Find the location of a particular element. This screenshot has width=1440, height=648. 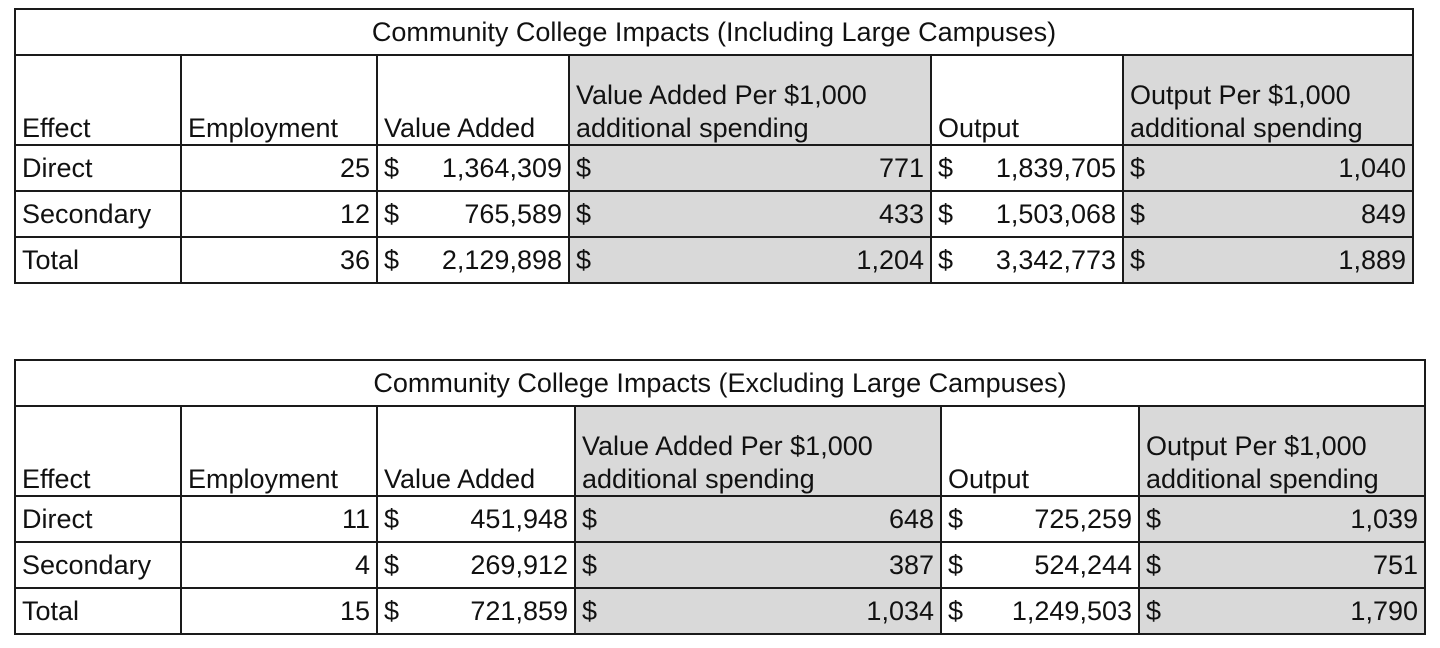

amount: 1,839,705 is located at coordinates (1055, 167).